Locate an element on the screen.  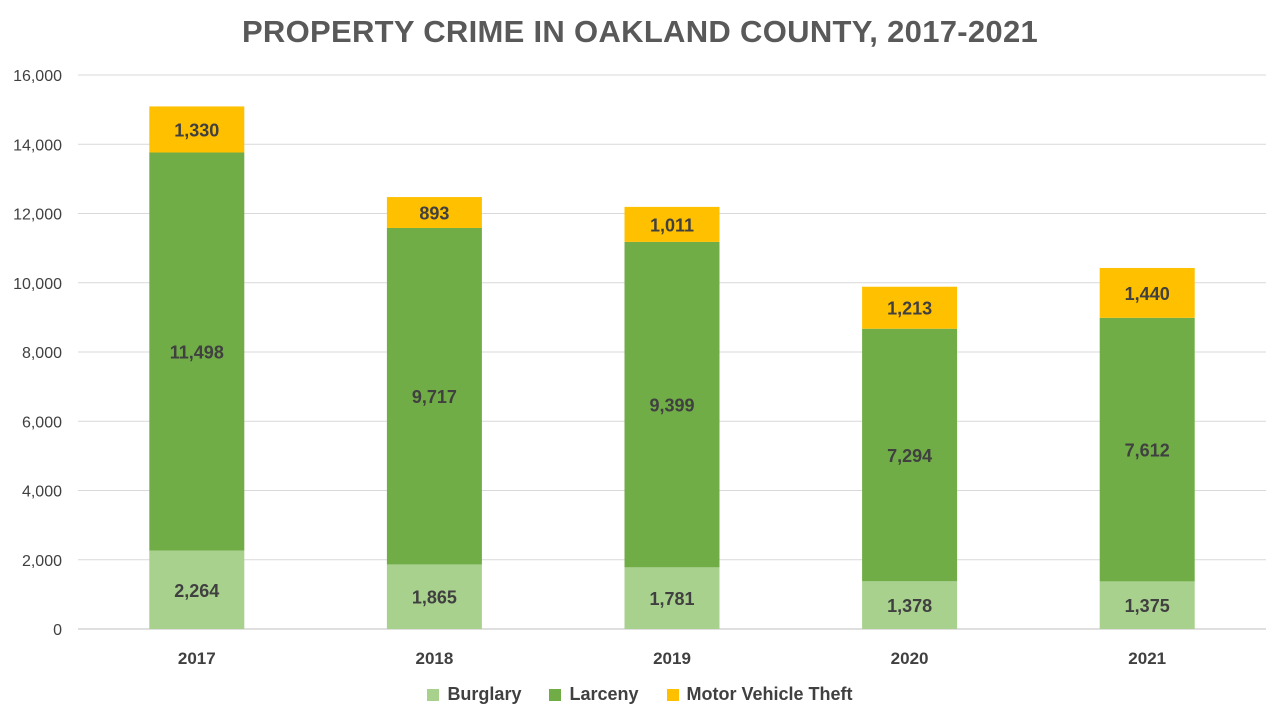
y-tick-label: 12,000 is located at coordinates (37, 215).